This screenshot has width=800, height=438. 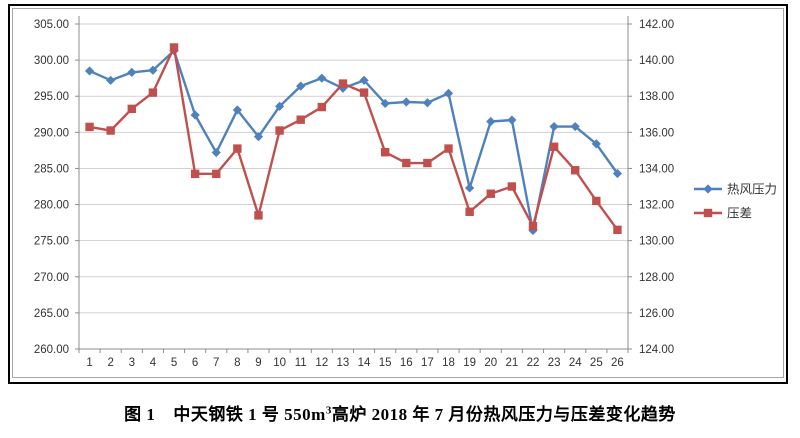 I want to click on y-axis-left-tick-label: 280.00, so click(x=51, y=206).